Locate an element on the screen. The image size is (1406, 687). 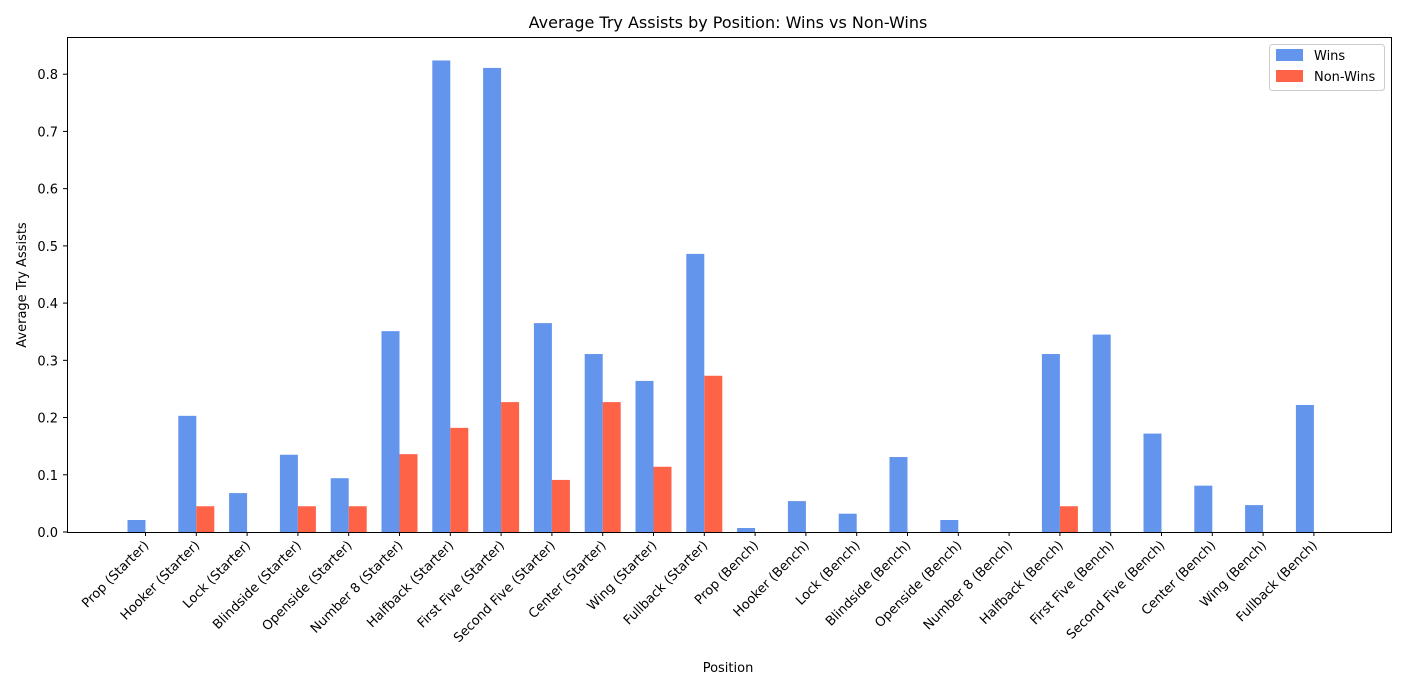
legend-swatch-wins is located at coordinates (1289, 55).